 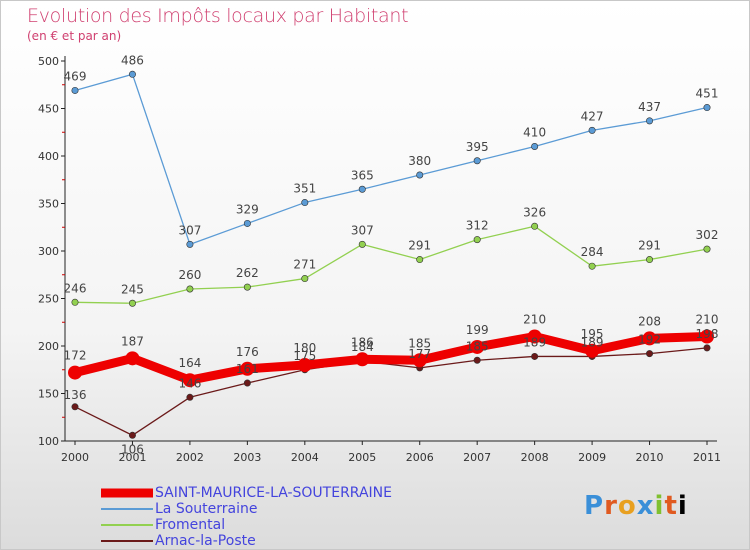 What do you see at coordinates (304, 356) in the screenshot?
I see `data-label: 175` at bounding box center [304, 356].